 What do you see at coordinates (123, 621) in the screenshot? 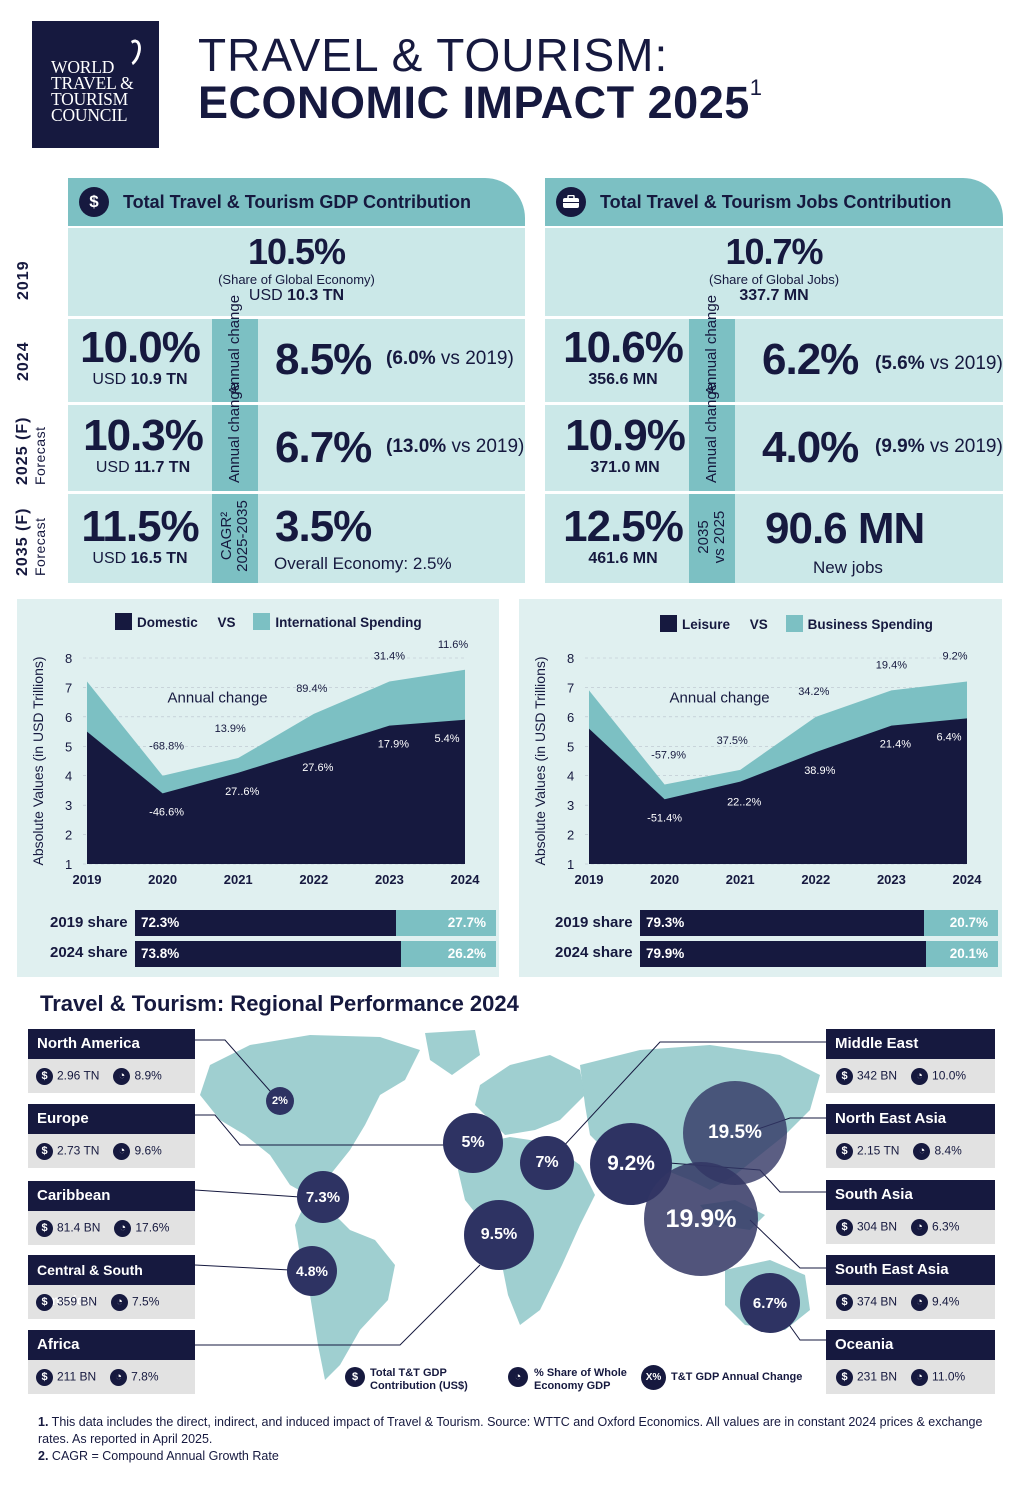
I see `legend-swatch-domestic` at bounding box center [123, 621].